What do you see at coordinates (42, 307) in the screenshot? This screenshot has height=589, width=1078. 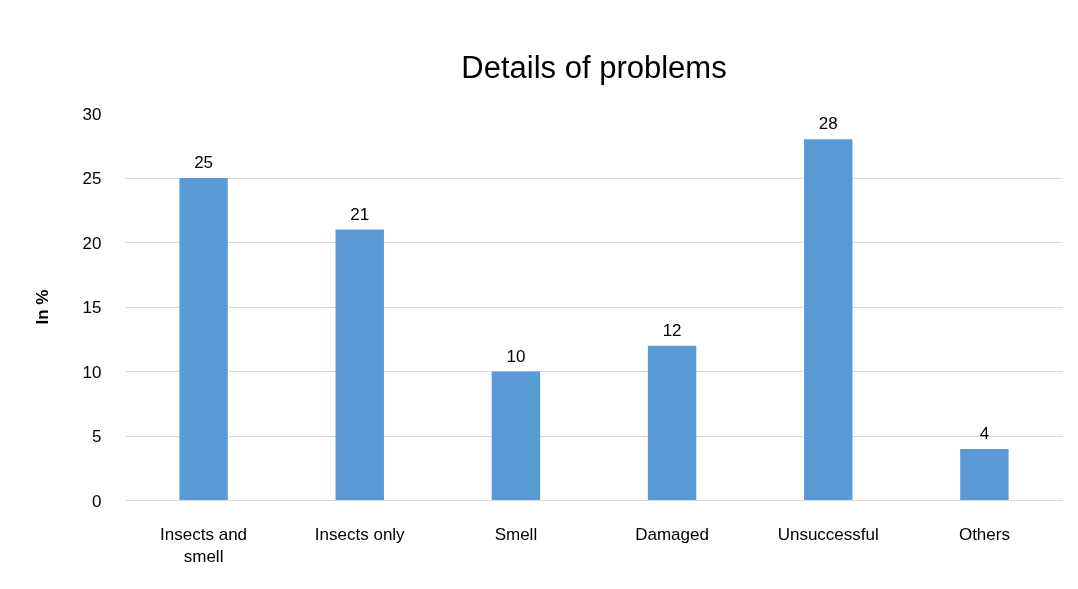 I see `y-axis-title: In %` at bounding box center [42, 307].